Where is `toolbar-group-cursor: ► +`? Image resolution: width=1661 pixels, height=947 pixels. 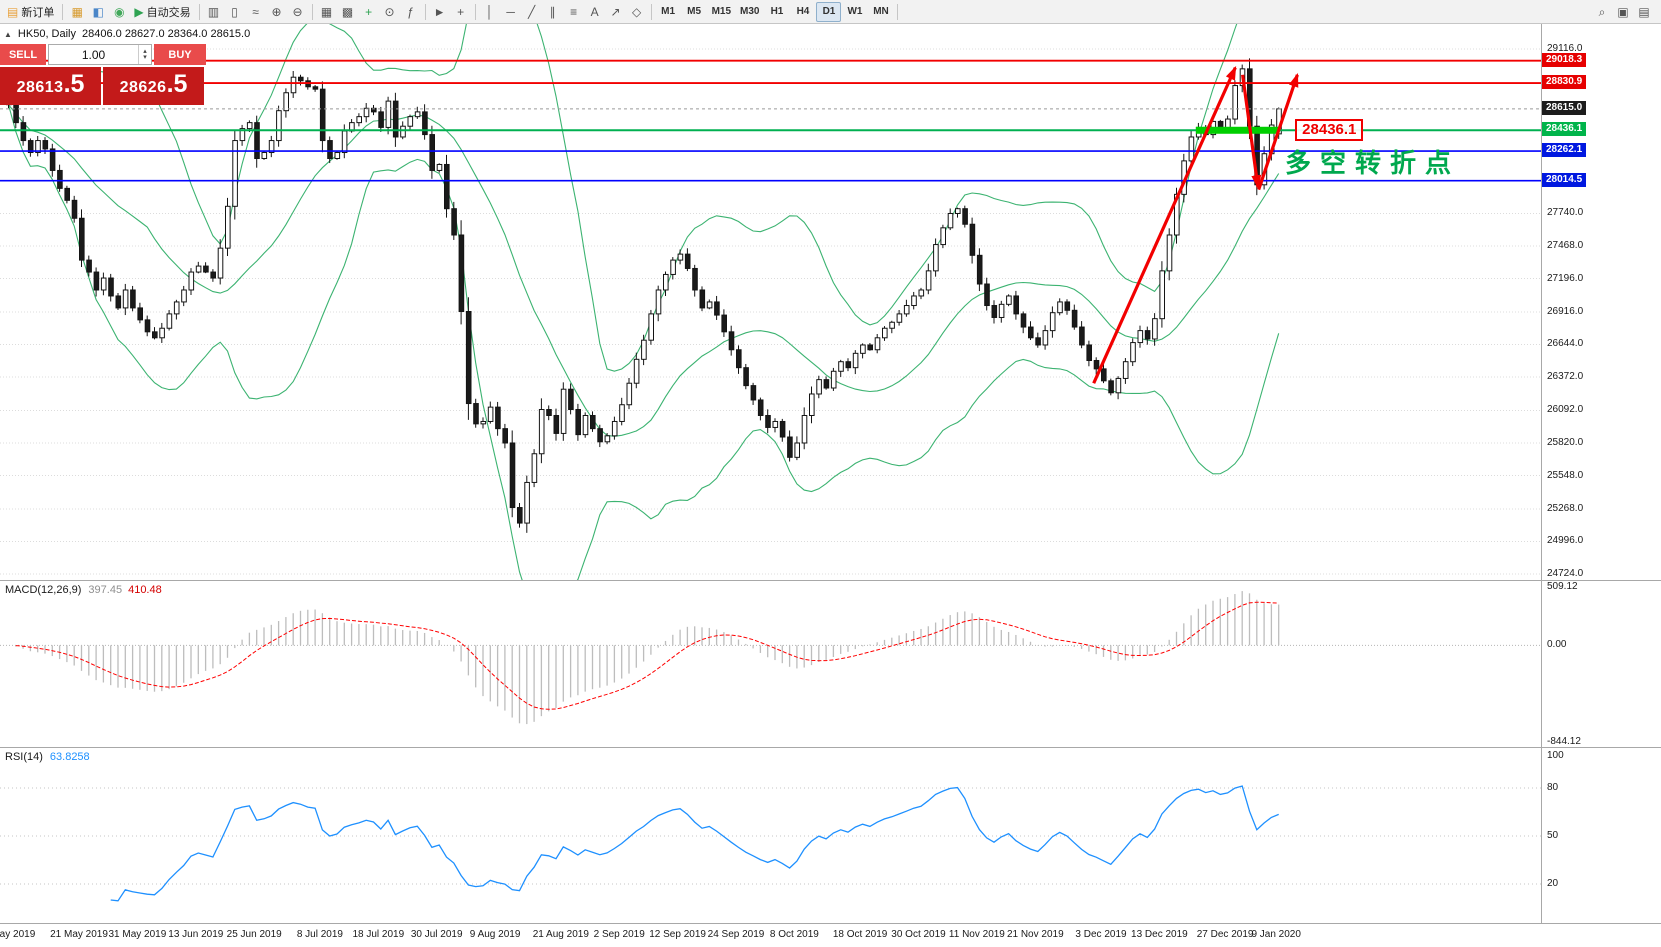
toolbar-group-cursor: ► + is located at coordinates (450, 12).